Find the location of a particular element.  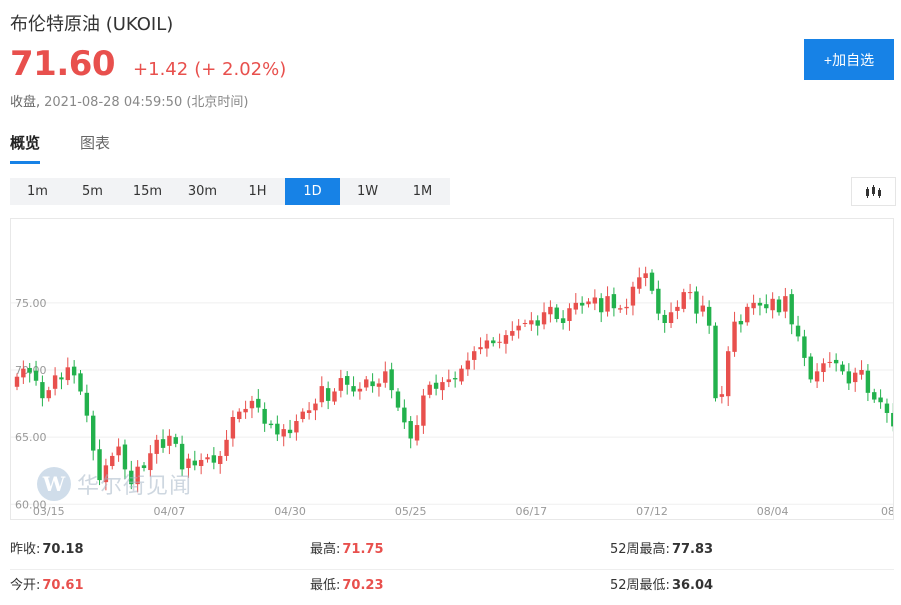

stat-value: 70.23 is located at coordinates (363, 585).